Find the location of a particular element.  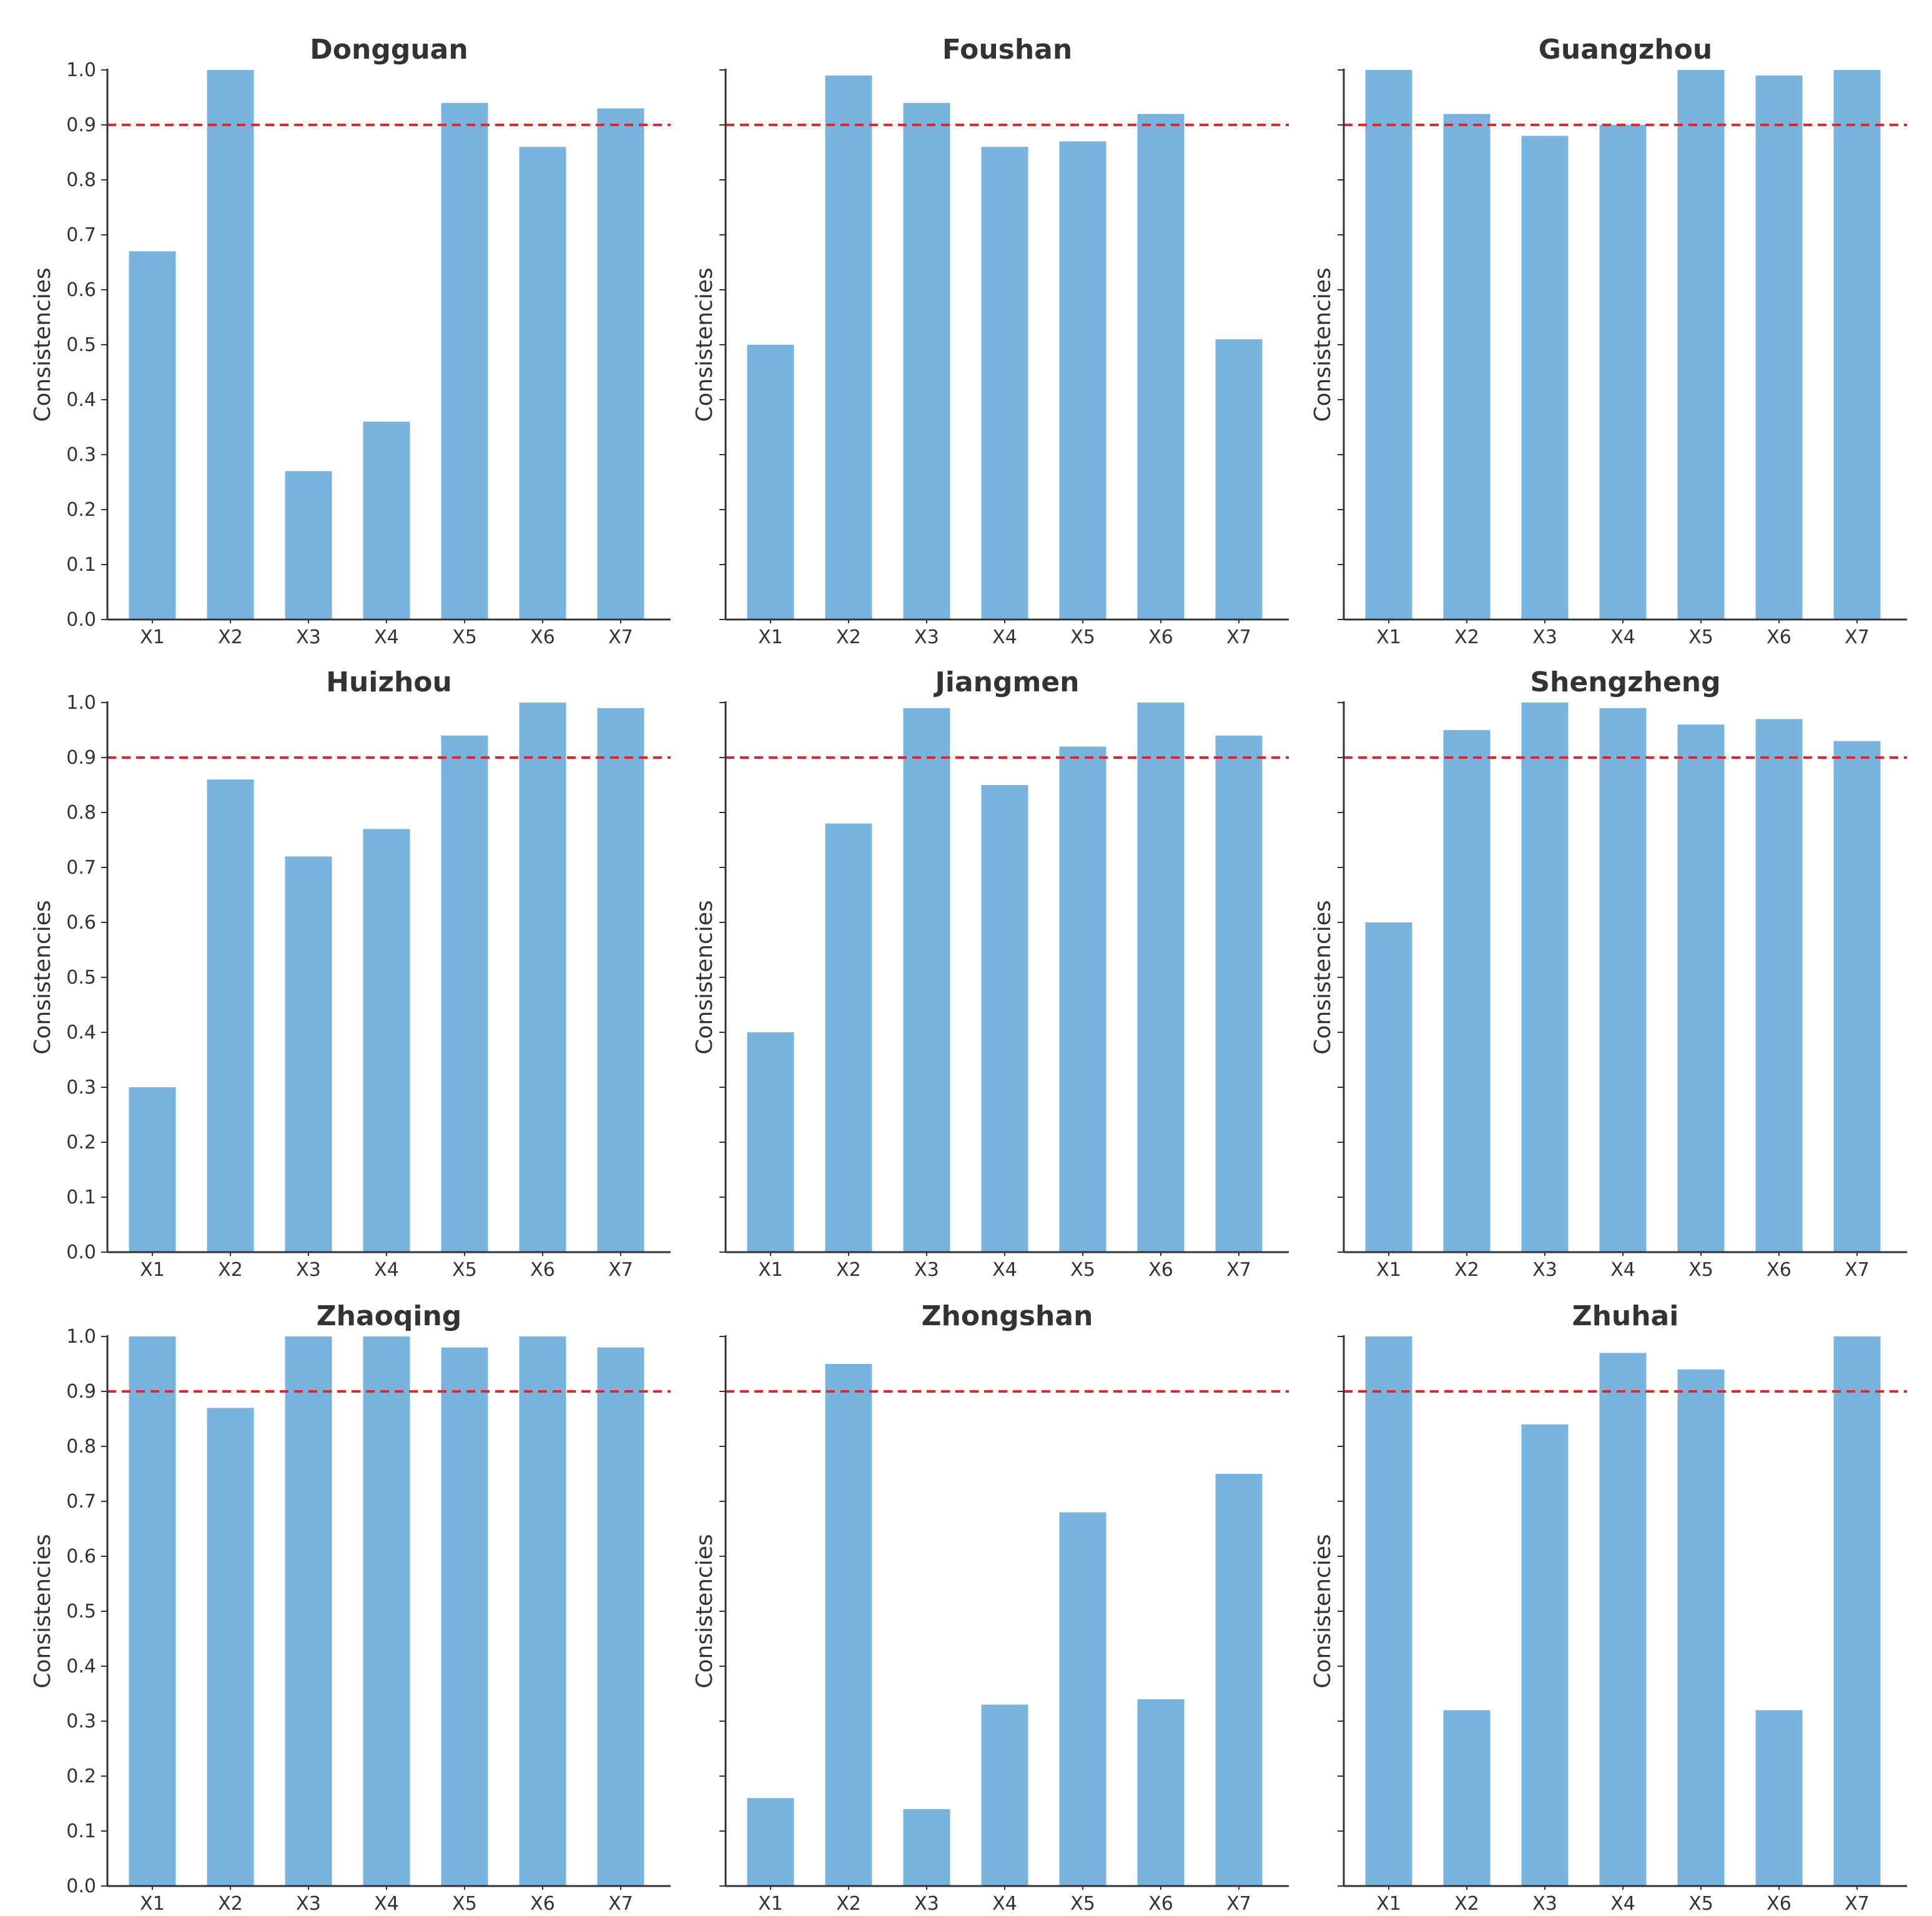

panel-title: Zhongshan is located at coordinates (1007, 1316).